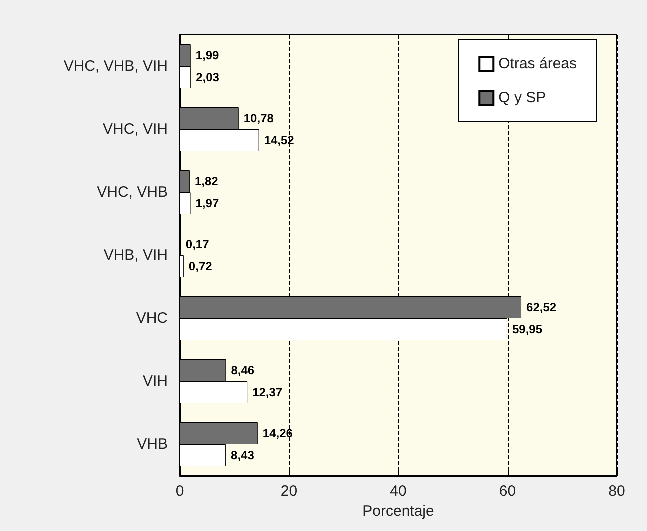 The width and height of the screenshot is (647, 531). Describe the element at coordinates (617, 491) in the screenshot. I see `x-tick-label: 80` at that location.